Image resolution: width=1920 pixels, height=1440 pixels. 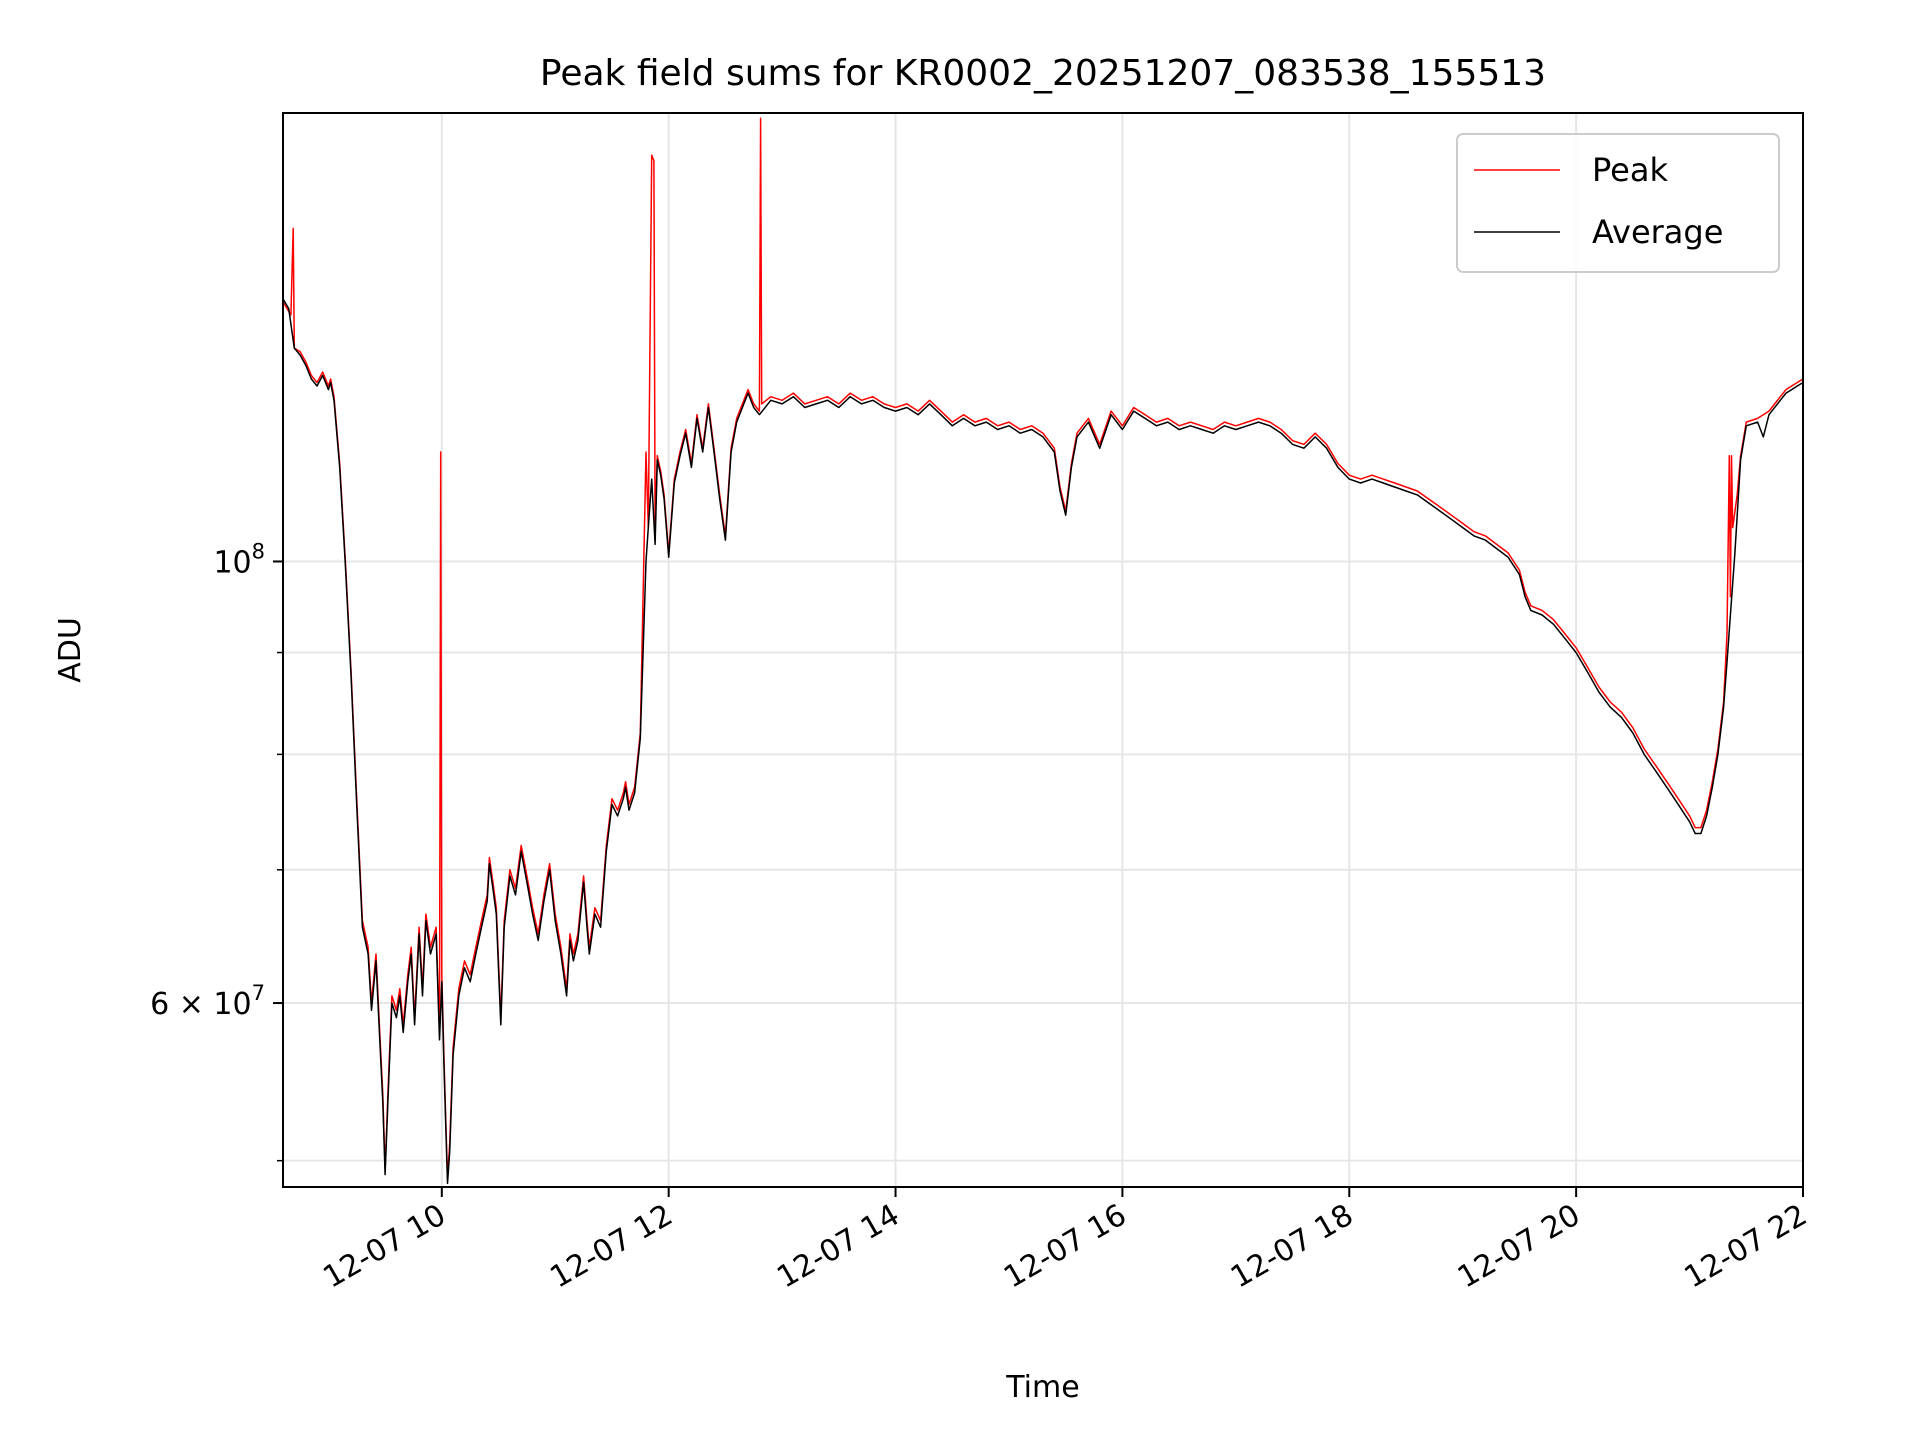 I want to click on legend: Peak Average, so click(x=1618, y=203).